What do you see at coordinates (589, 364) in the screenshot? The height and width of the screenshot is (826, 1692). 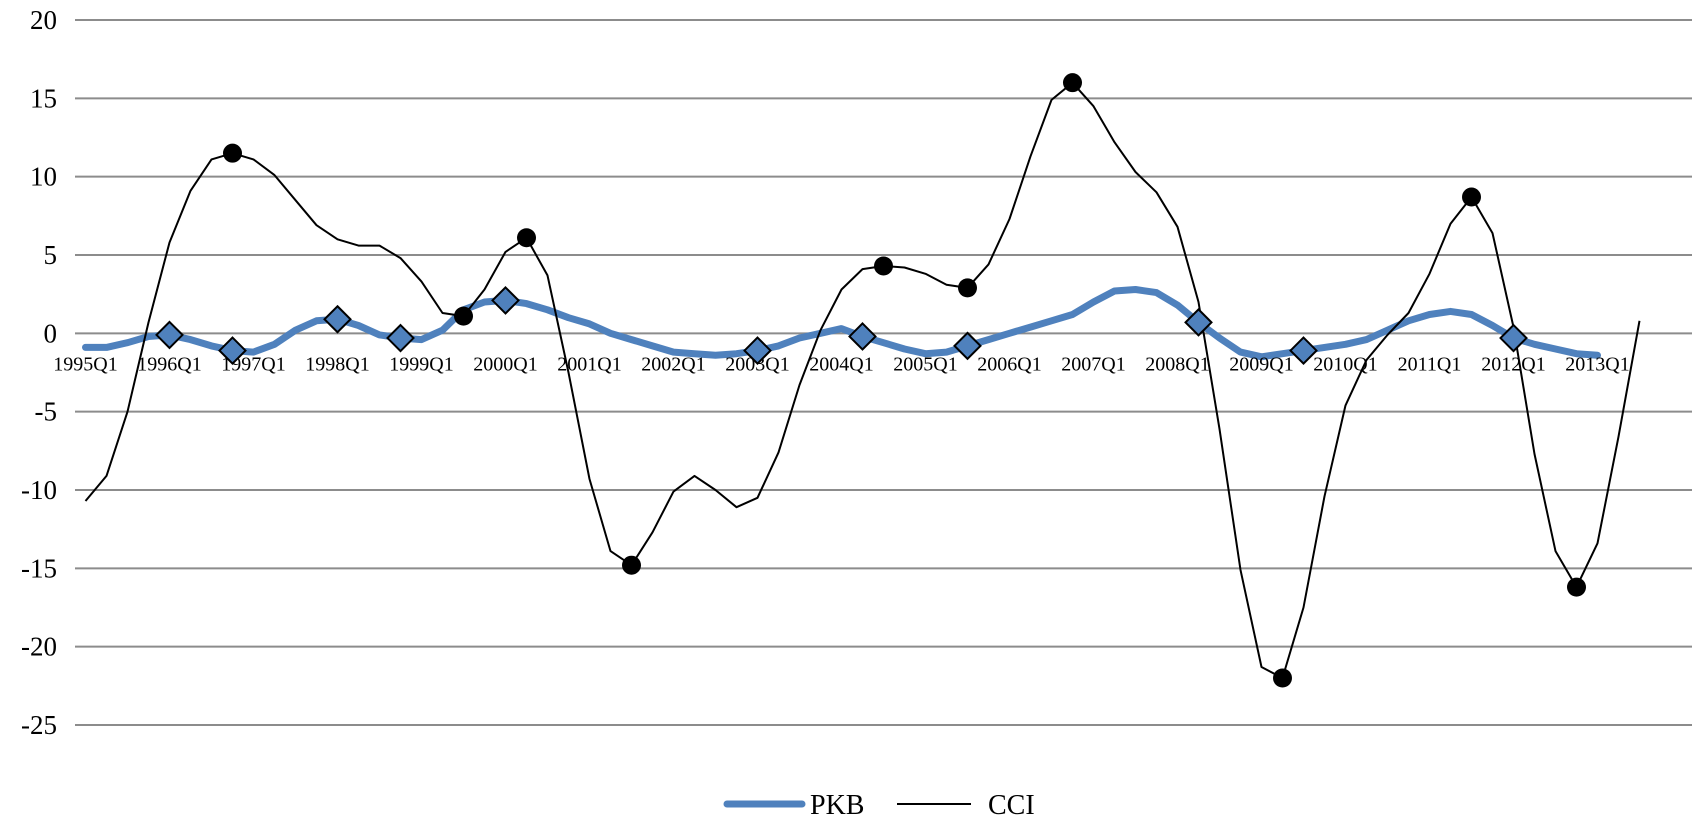 I see `x-tick-label: 2001Q1` at bounding box center [589, 364].